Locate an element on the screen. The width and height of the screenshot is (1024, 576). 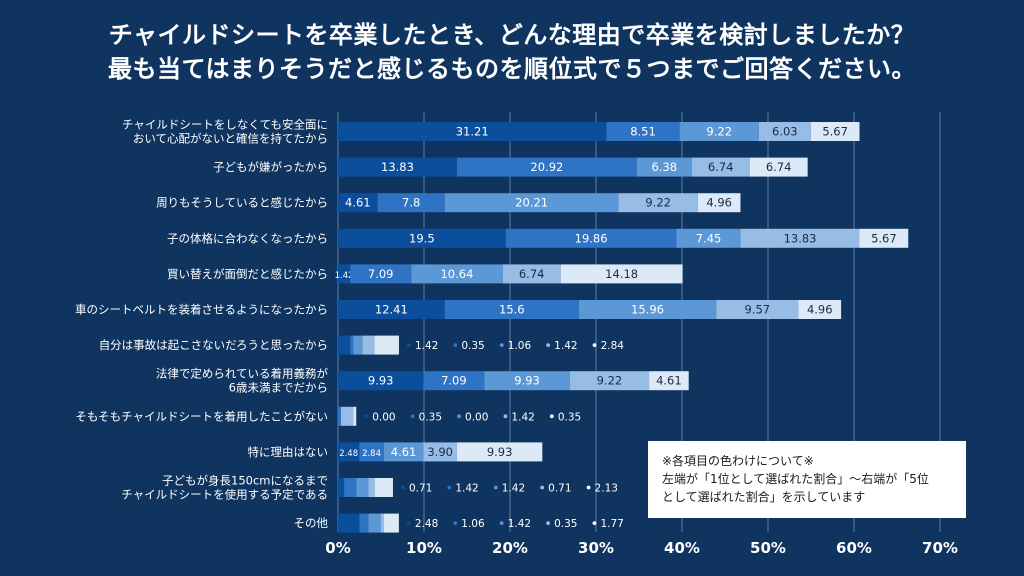
category-label: おいて心配がないと確信を持てたから is located at coordinates (230, 139).